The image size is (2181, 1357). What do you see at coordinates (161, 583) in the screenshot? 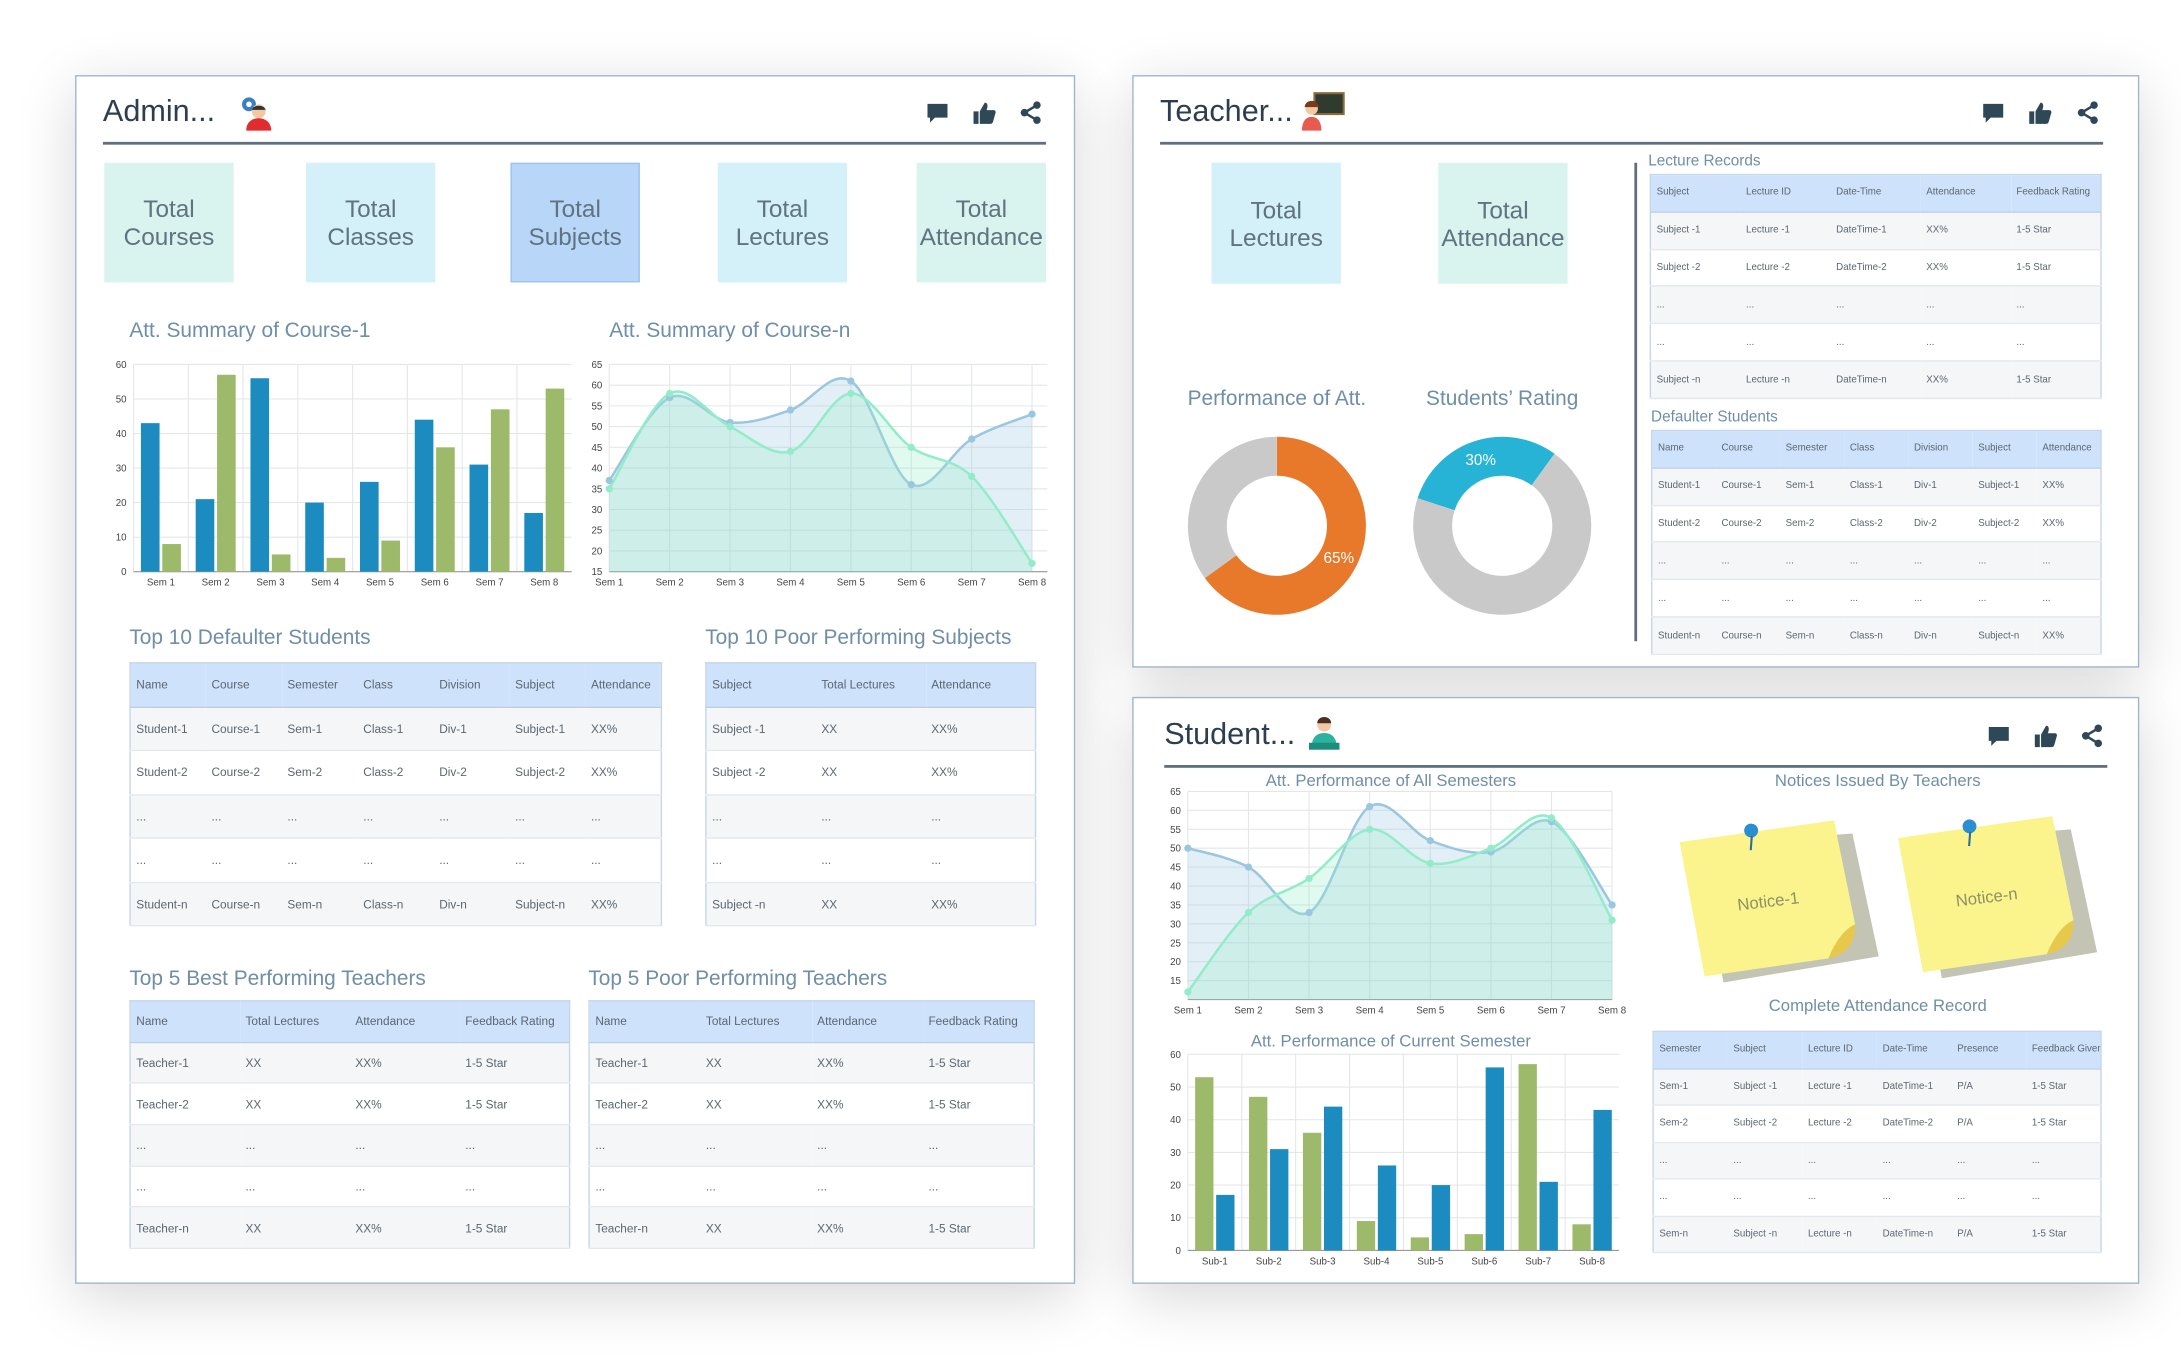
I see `x-tick-label: Sem 1` at bounding box center [161, 583].